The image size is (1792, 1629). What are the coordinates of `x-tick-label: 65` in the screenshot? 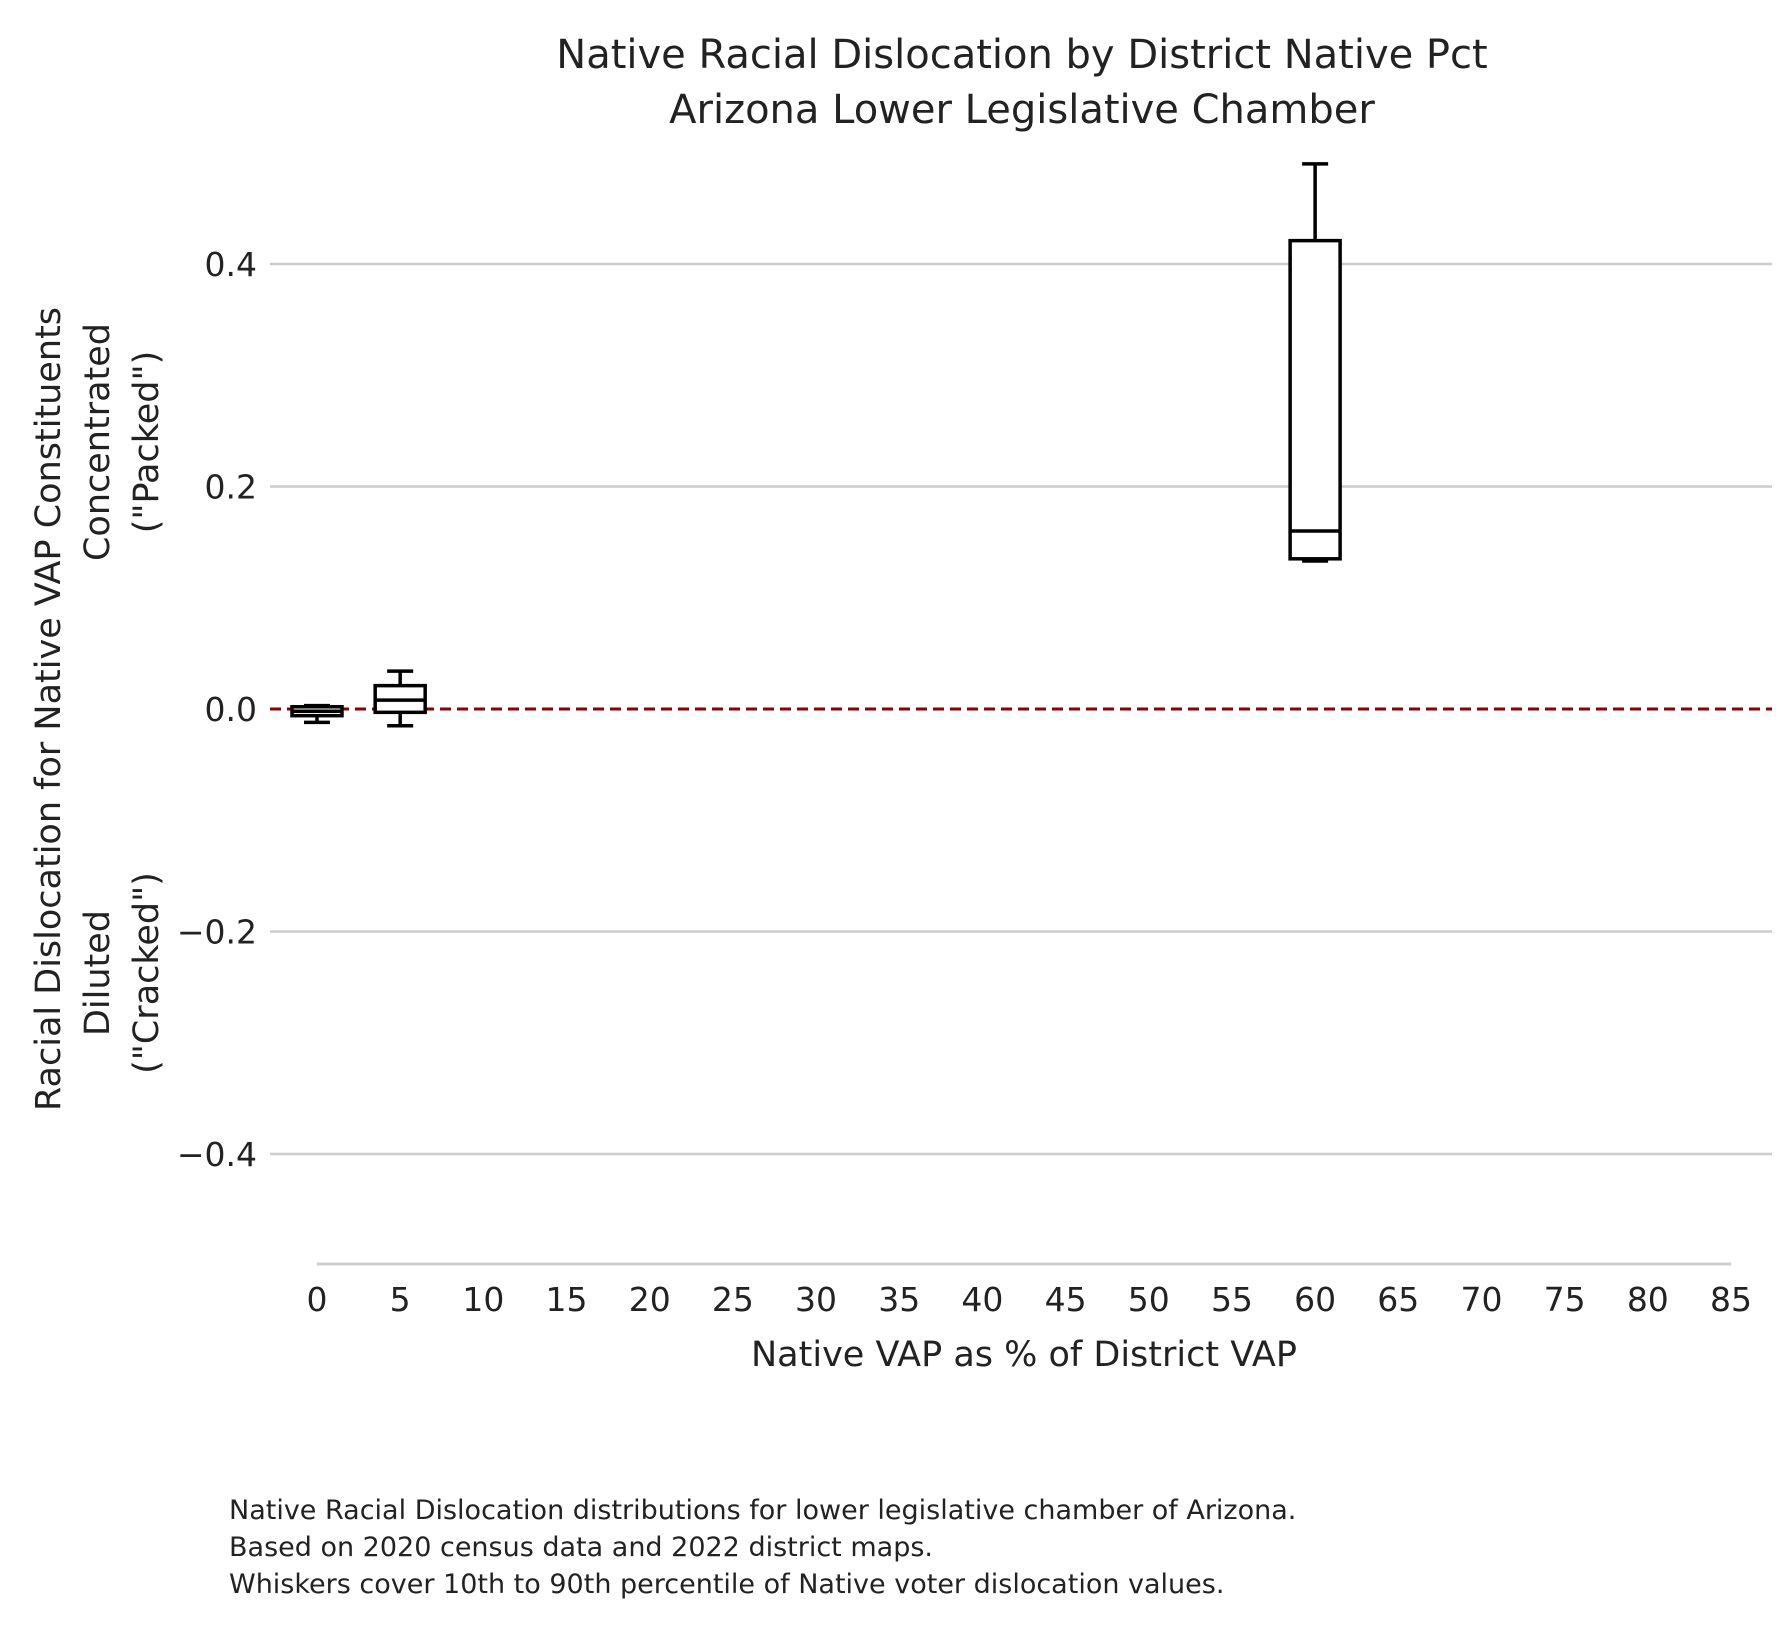 It's located at (1398, 1299).